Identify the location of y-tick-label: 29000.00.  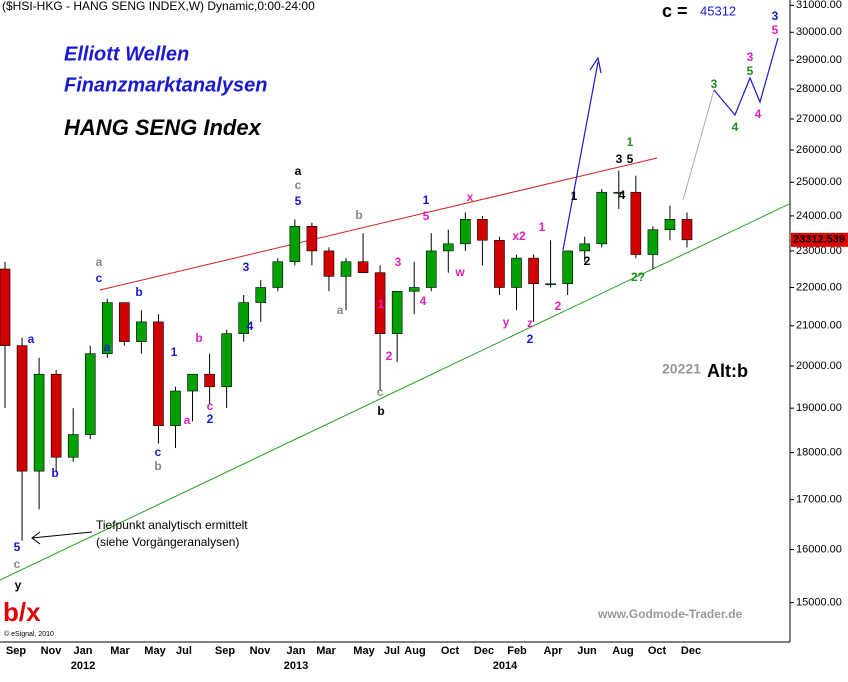
(819, 60).